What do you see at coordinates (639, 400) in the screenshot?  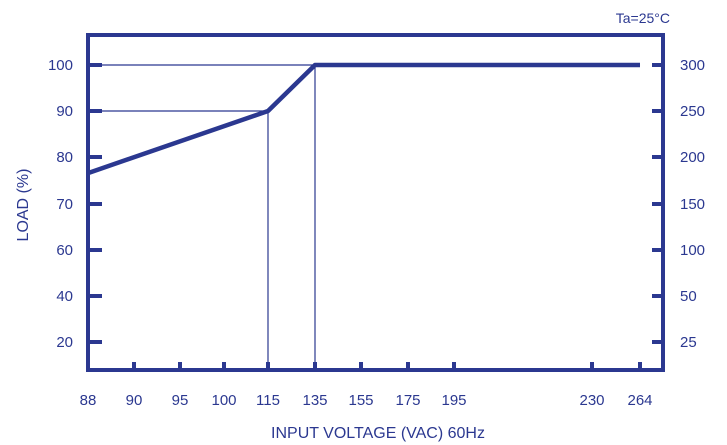 I see `x-tick-label: 264` at bounding box center [639, 400].